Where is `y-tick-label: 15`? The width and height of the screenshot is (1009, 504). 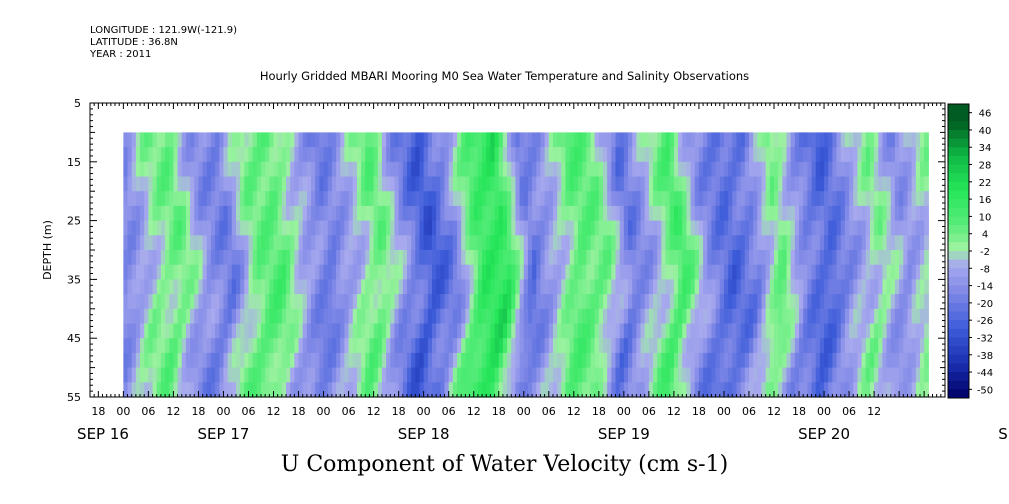 y-tick-label: 15 is located at coordinates (74, 162).